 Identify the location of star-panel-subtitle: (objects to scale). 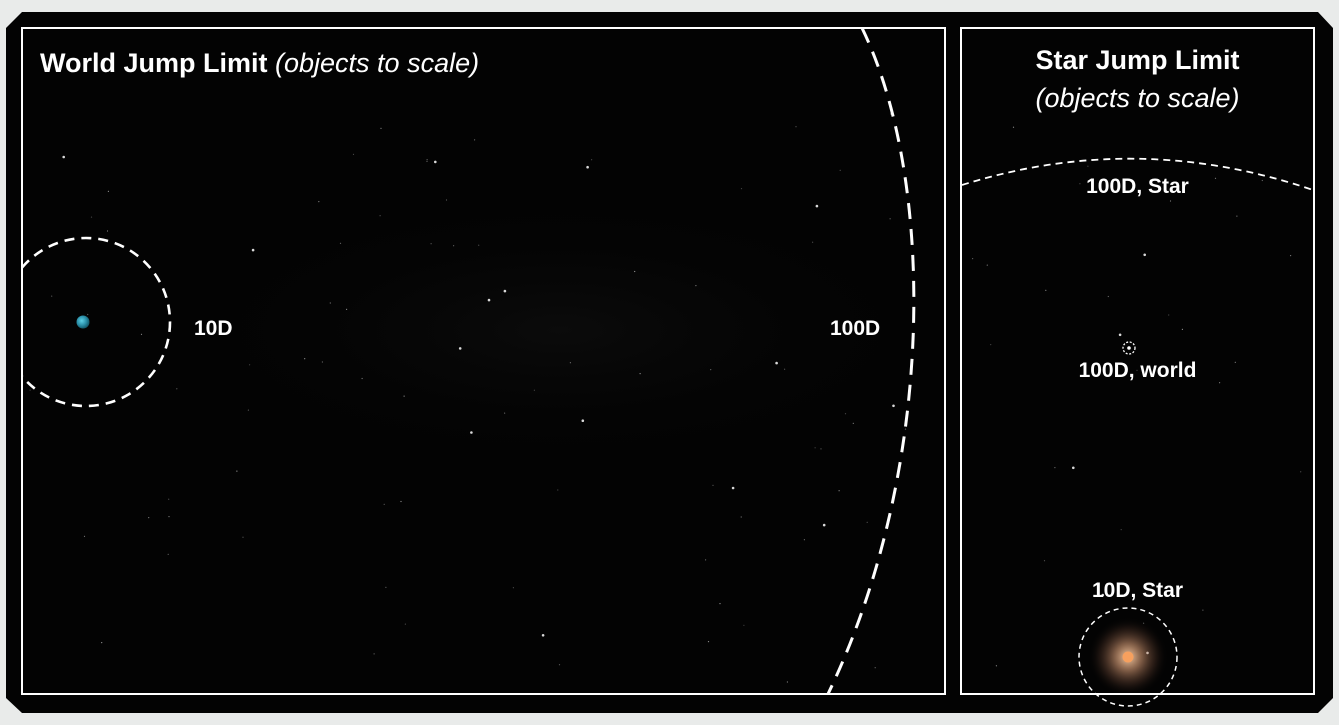
(1137, 98).